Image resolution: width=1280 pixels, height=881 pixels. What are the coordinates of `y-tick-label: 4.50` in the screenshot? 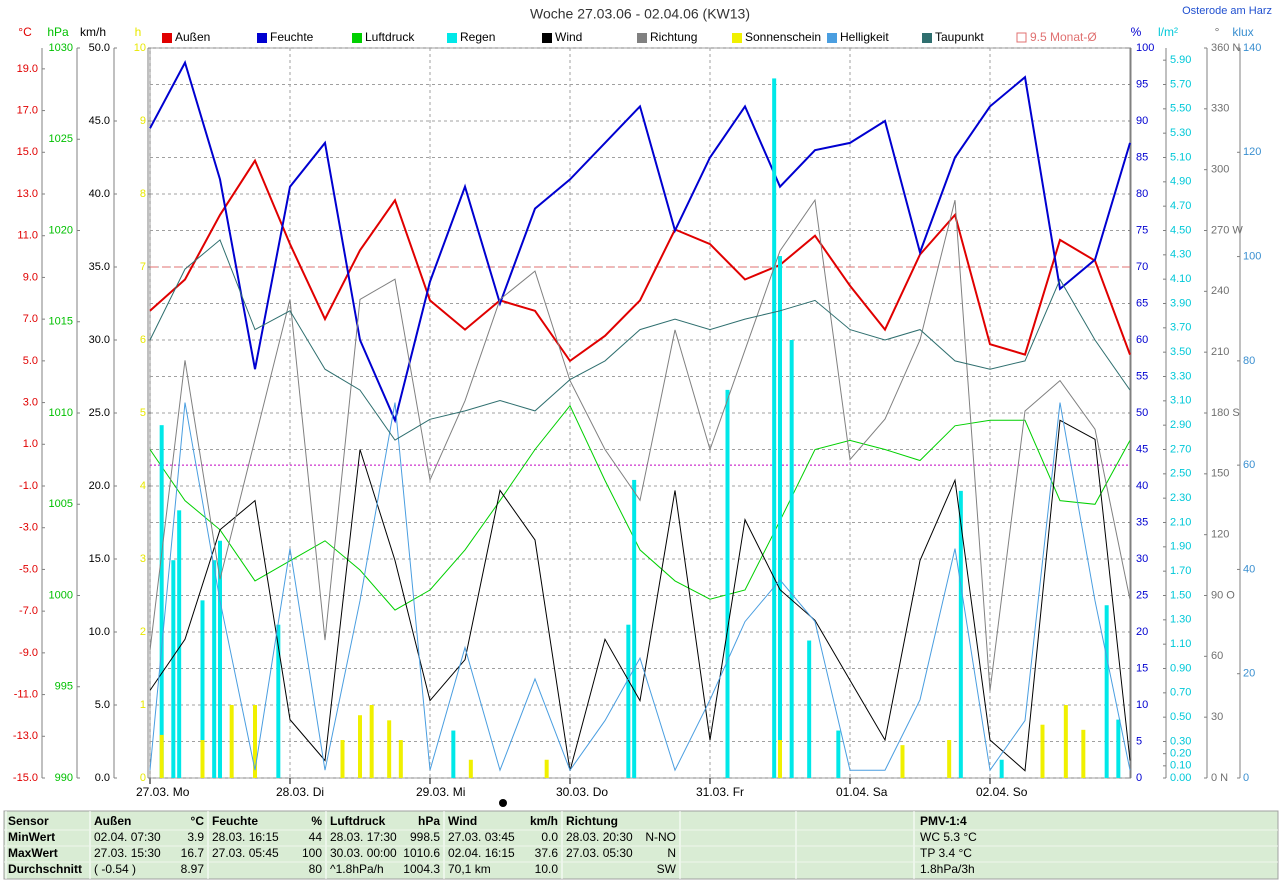 It's located at (1180, 230).